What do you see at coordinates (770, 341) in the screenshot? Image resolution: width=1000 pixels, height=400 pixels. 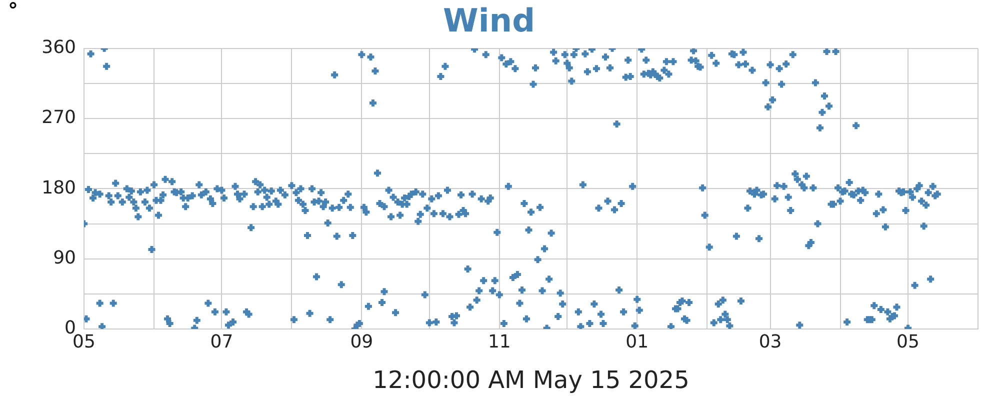 I see `x-tick-label: 03` at bounding box center [770, 341].